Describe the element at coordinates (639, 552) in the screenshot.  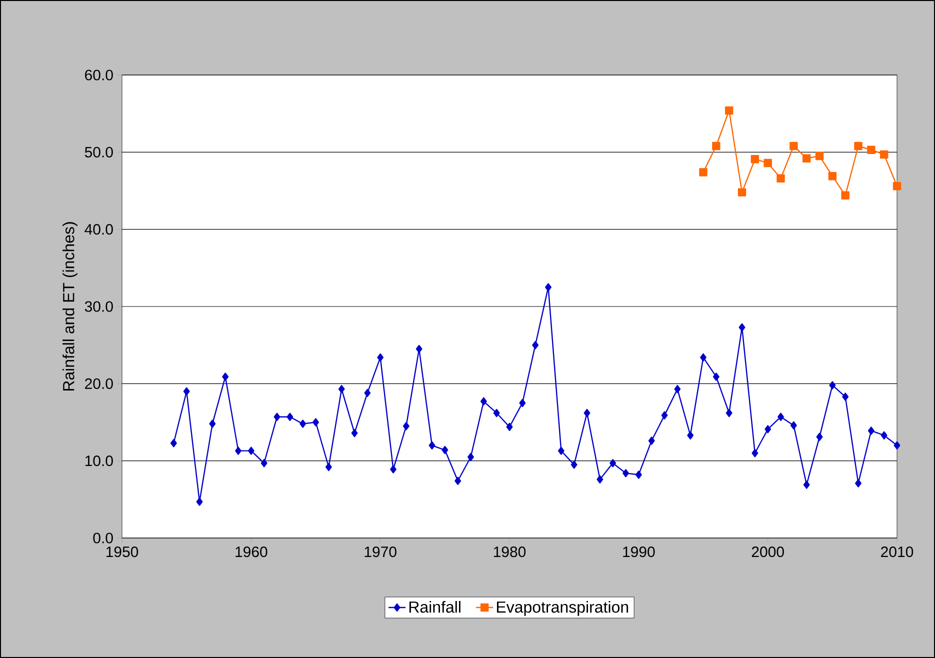
I see `x-tick-label: 1990` at that location.